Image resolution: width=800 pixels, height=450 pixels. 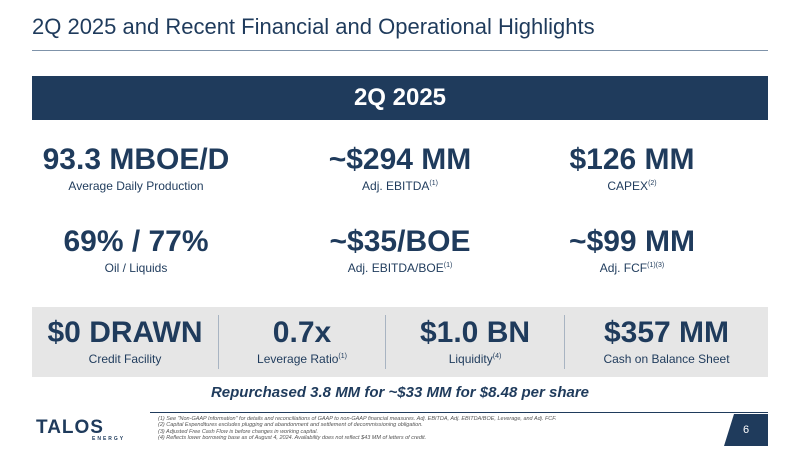 I want to click on footer-divider, so click(x=459, y=412).